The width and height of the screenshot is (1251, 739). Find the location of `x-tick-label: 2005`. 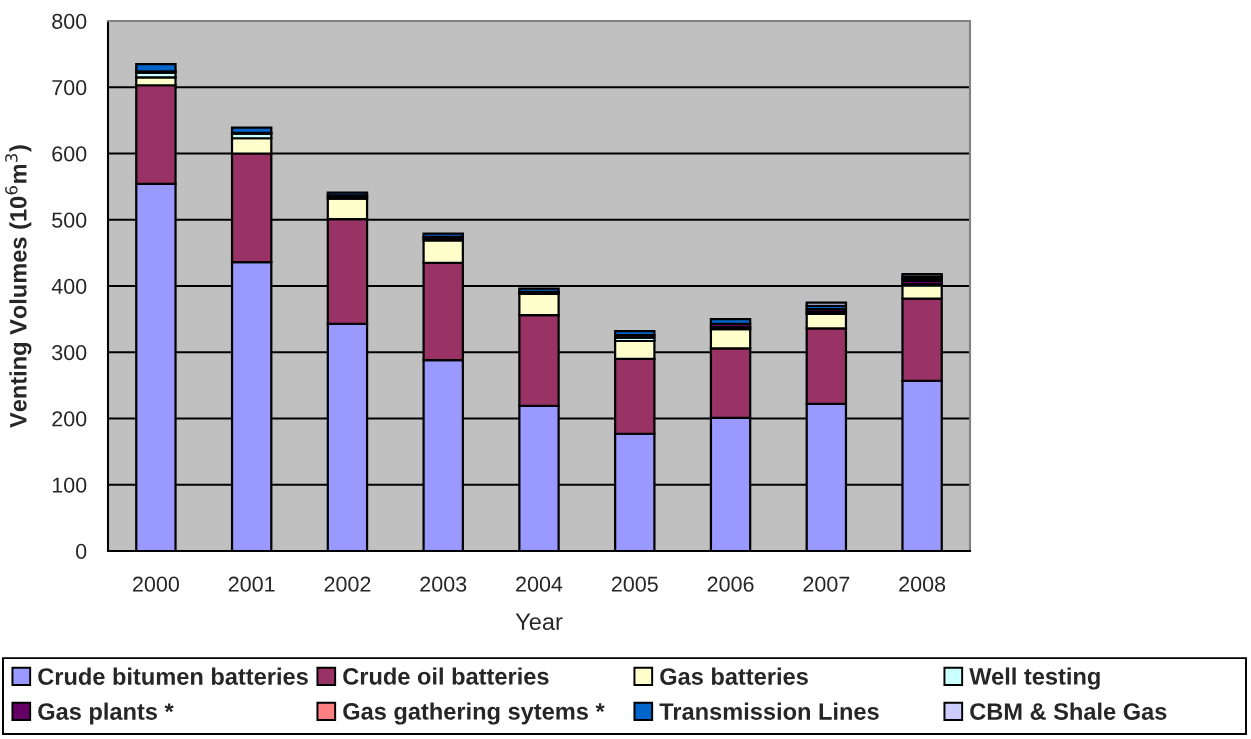

x-tick-label: 2005 is located at coordinates (634, 584).